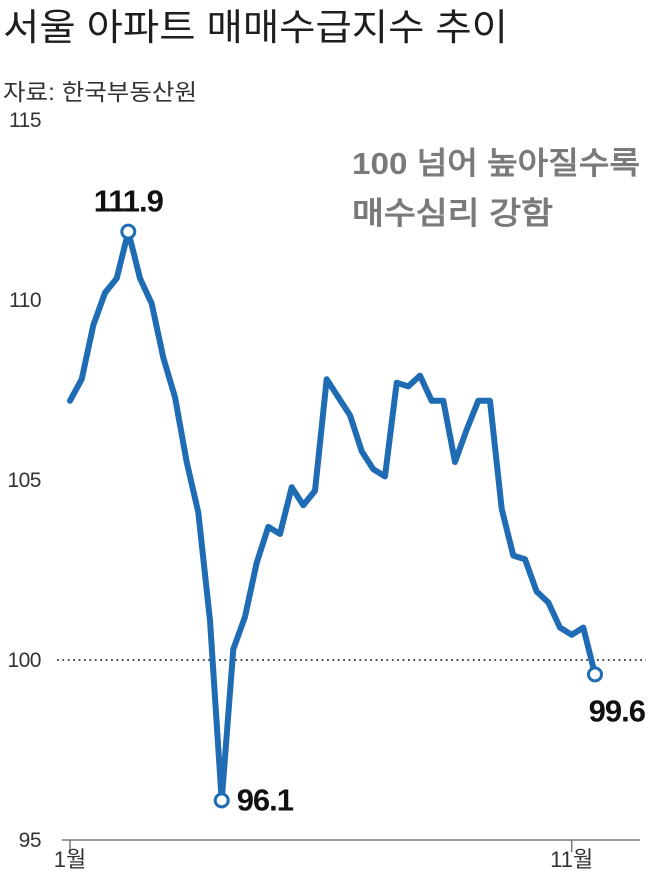  Describe the element at coordinates (24, 660) in the screenshot. I see `y-tick-label: 100` at that location.